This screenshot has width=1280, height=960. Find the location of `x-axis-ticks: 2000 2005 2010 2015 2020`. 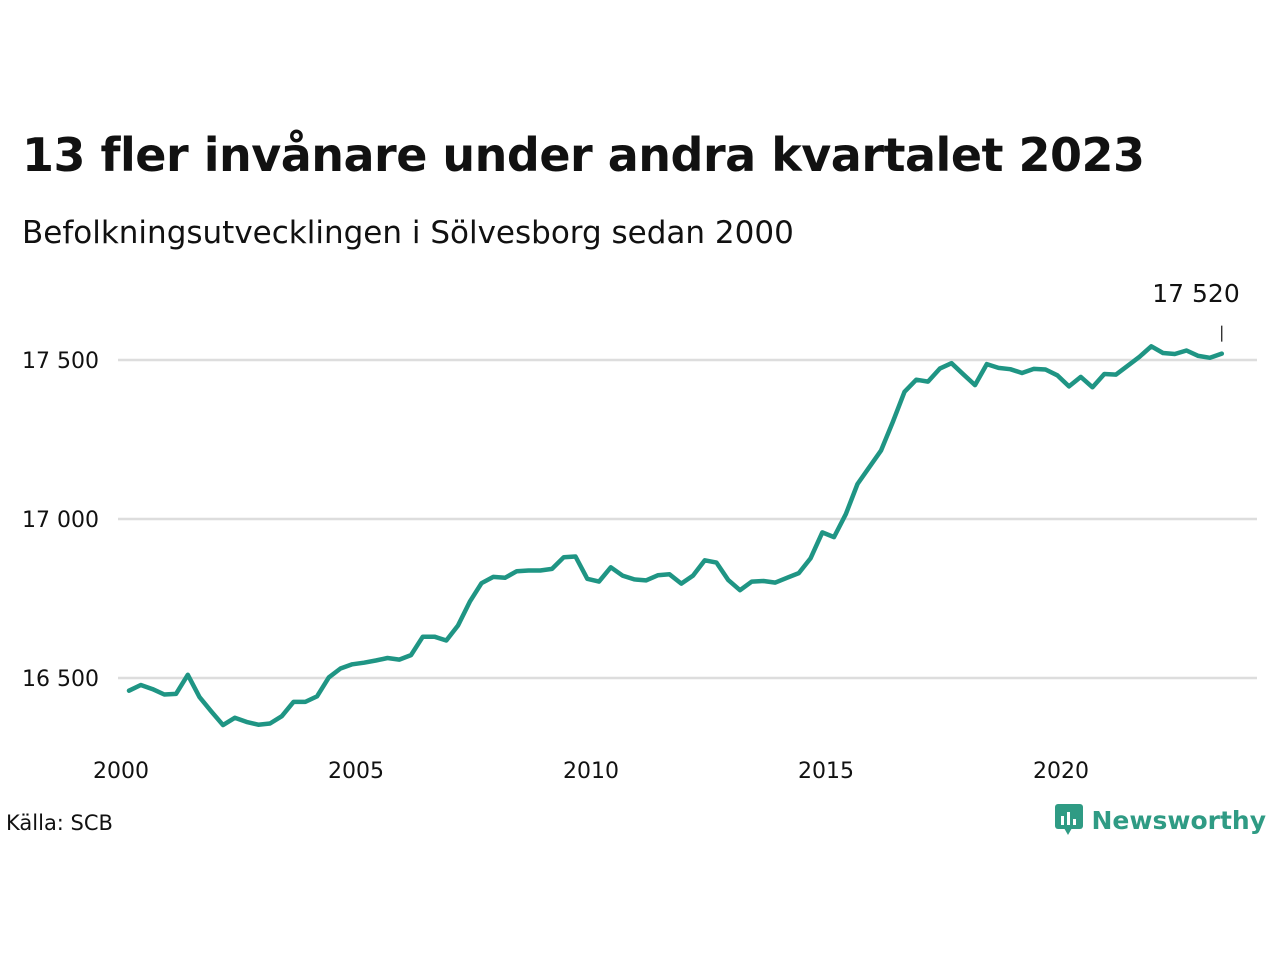

x-axis-ticks: 2000 2005 2010 2015 2020 is located at coordinates (591, 771).